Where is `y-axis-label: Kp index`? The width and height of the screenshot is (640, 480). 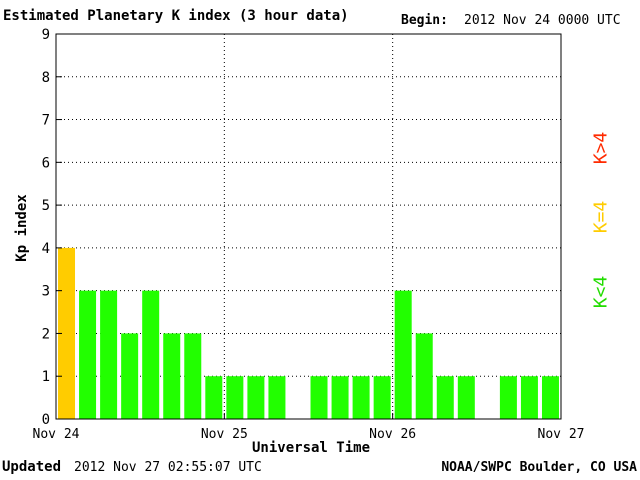
y-axis-label: Kp index is located at coordinates (22, 228).